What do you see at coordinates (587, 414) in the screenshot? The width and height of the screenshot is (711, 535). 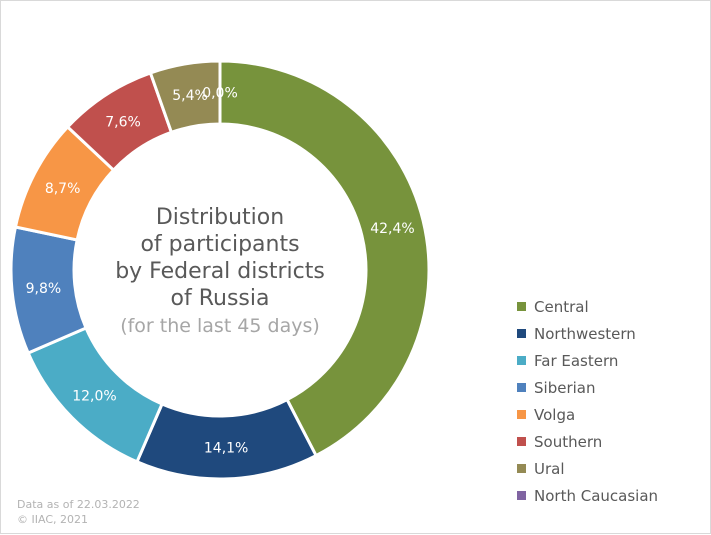 I see `legend-item-volga: Volga` at bounding box center [587, 414].